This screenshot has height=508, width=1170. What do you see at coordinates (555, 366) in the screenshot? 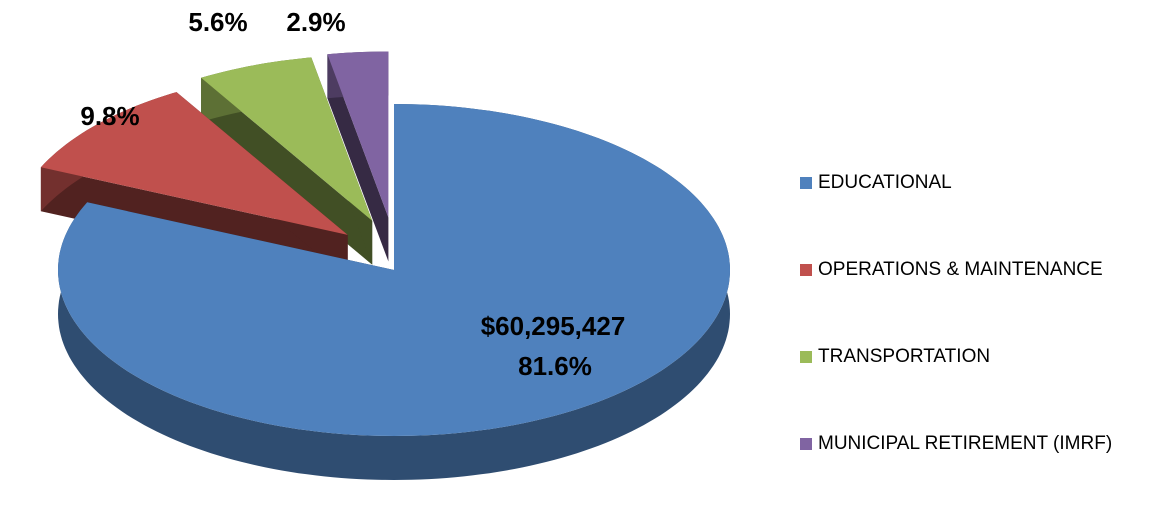
I see `data-label: 81.6%` at bounding box center [555, 366].